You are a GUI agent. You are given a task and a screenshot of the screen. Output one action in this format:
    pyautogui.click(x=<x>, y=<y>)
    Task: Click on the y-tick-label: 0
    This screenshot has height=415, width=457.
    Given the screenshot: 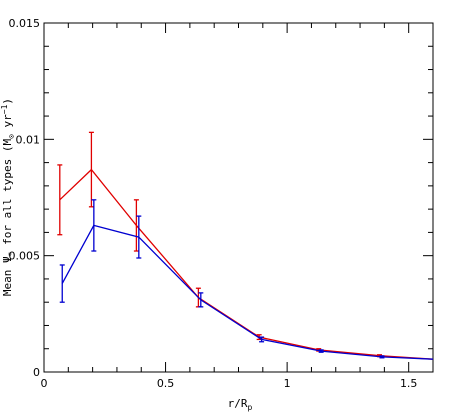 What is the action you would take?
    pyautogui.click(x=36, y=372)
    